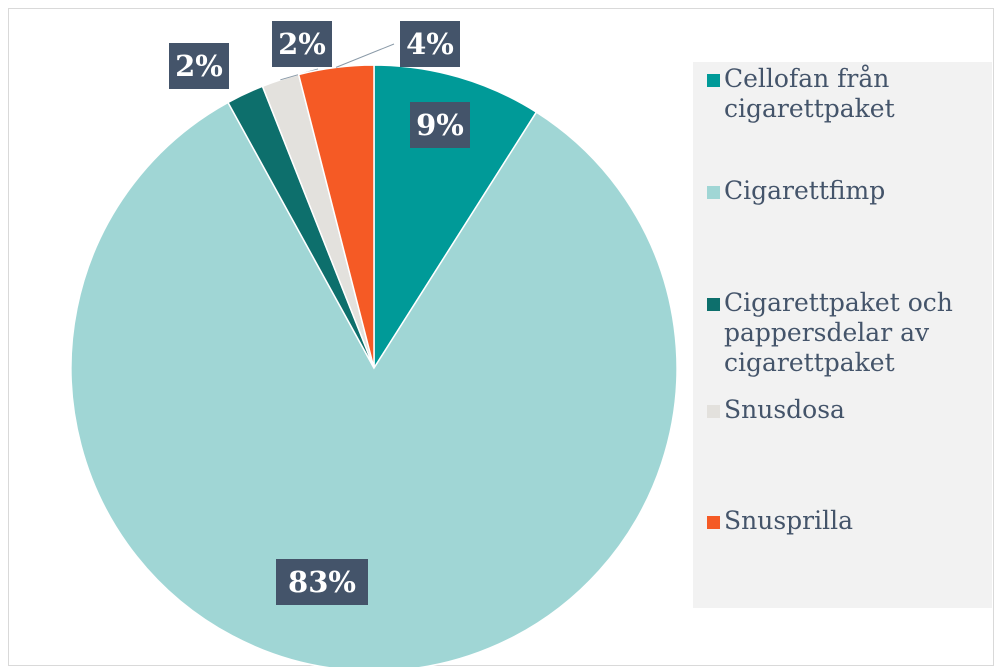 The width and height of the screenshot is (995, 667). I want to click on data-label-cigarettfimp: 83%, so click(322, 582).